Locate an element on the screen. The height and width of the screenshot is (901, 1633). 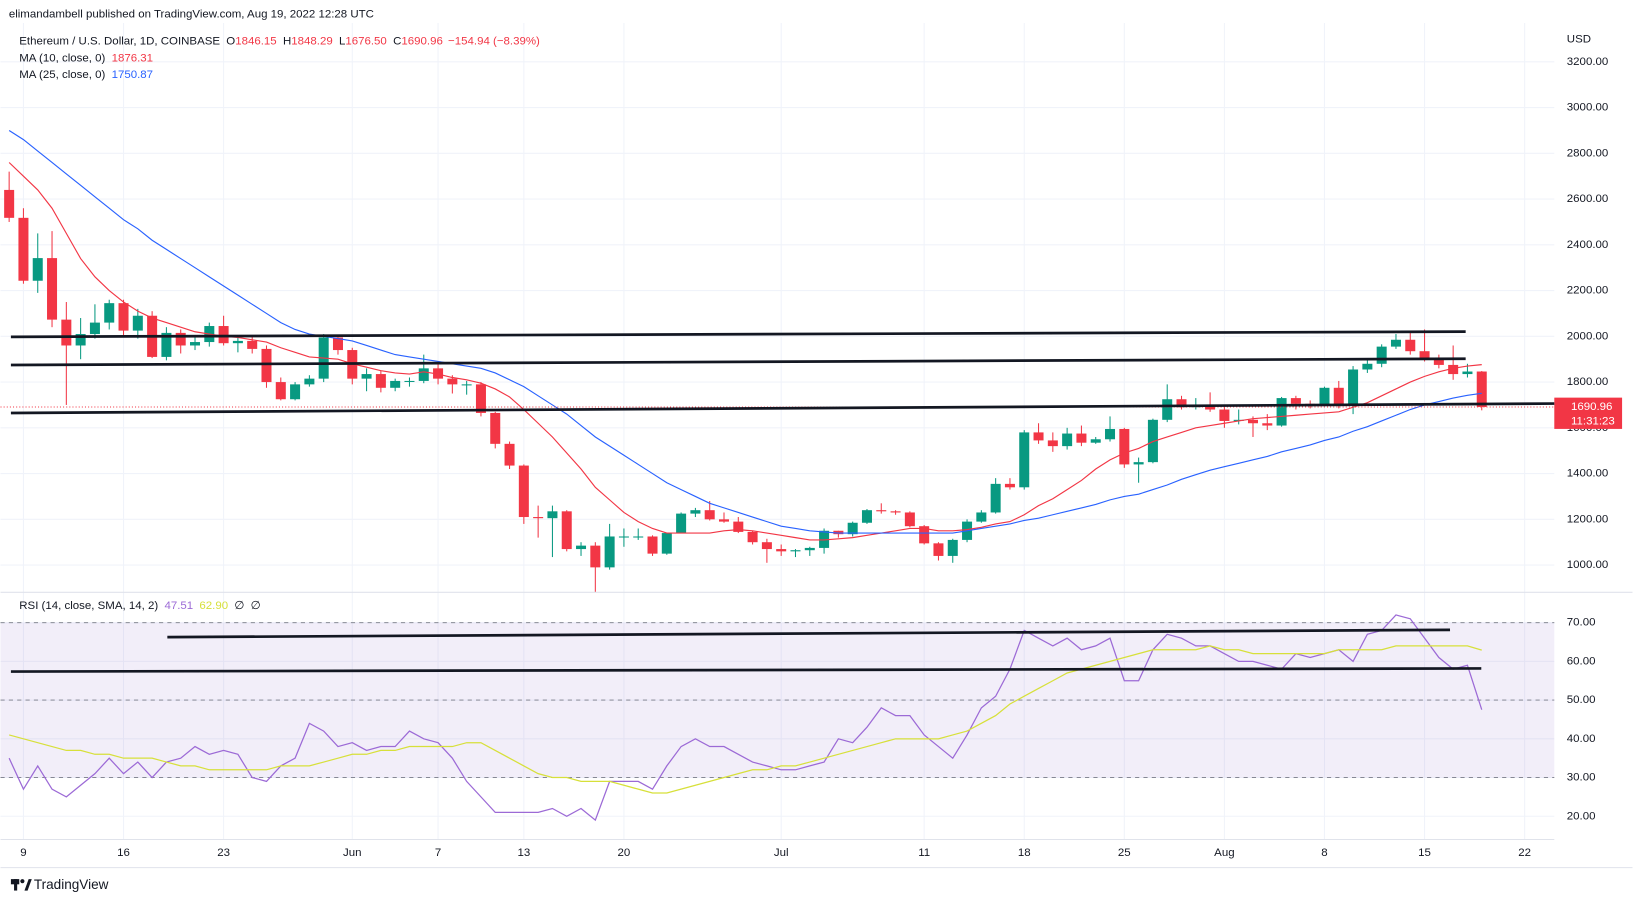
indicator-extra: ∅ is located at coordinates (256, 606).